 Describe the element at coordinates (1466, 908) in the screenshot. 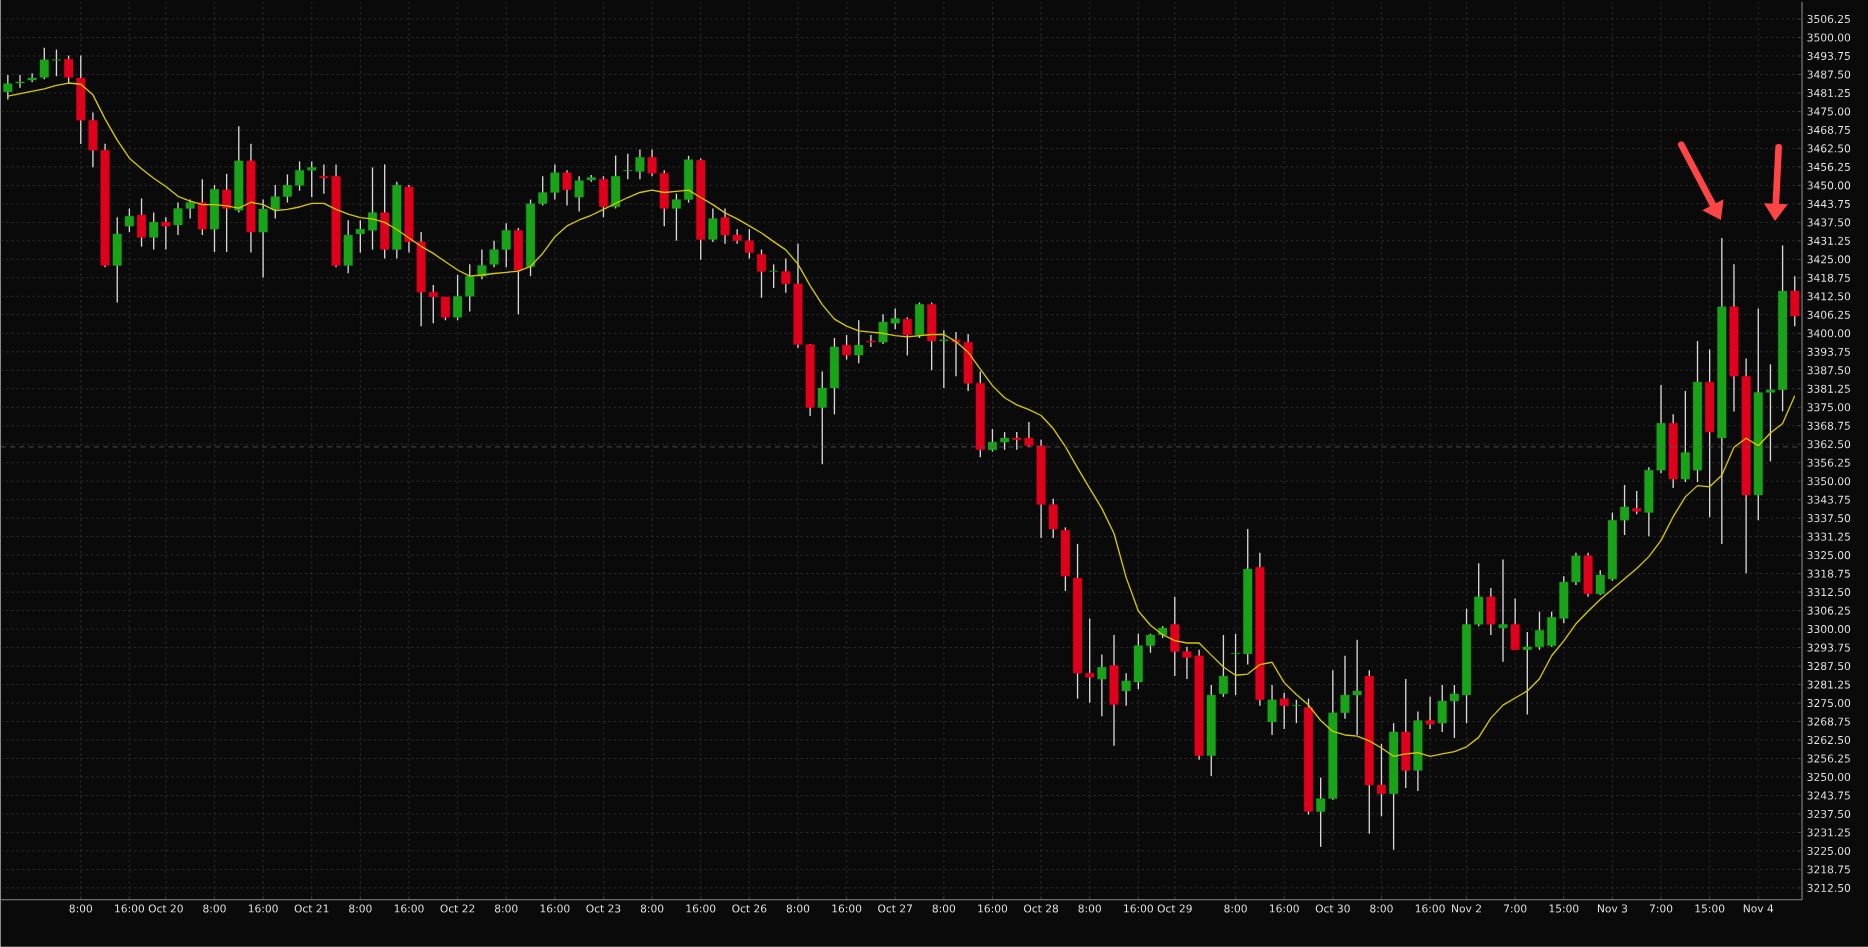

I see `x-tick-label: Nov 2` at that location.